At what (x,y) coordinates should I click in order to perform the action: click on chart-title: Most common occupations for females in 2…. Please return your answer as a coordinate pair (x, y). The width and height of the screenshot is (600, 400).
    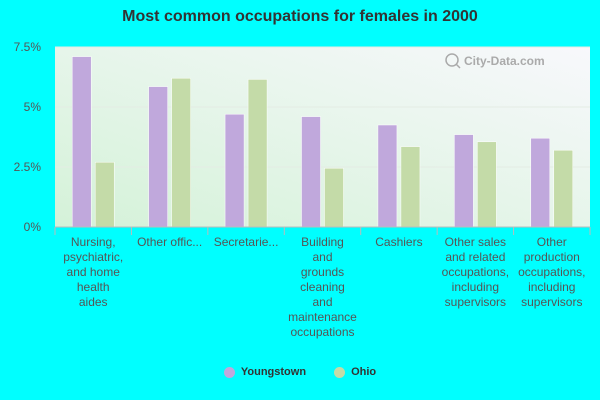
    Looking at the image, I should click on (300, 16).